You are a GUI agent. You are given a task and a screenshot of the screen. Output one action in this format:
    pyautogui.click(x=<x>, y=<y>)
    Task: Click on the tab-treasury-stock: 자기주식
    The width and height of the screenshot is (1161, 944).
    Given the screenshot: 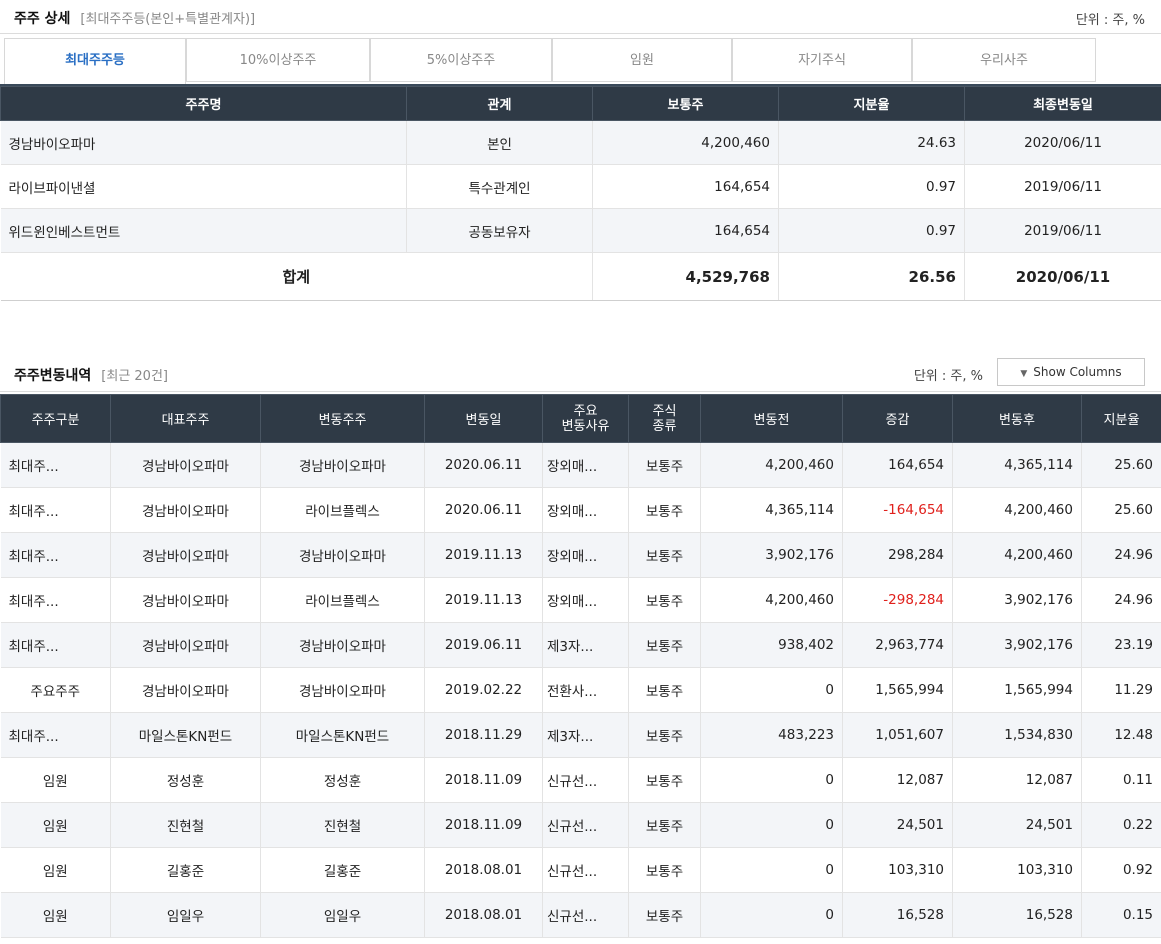 What is the action you would take?
    pyautogui.click(x=822, y=60)
    